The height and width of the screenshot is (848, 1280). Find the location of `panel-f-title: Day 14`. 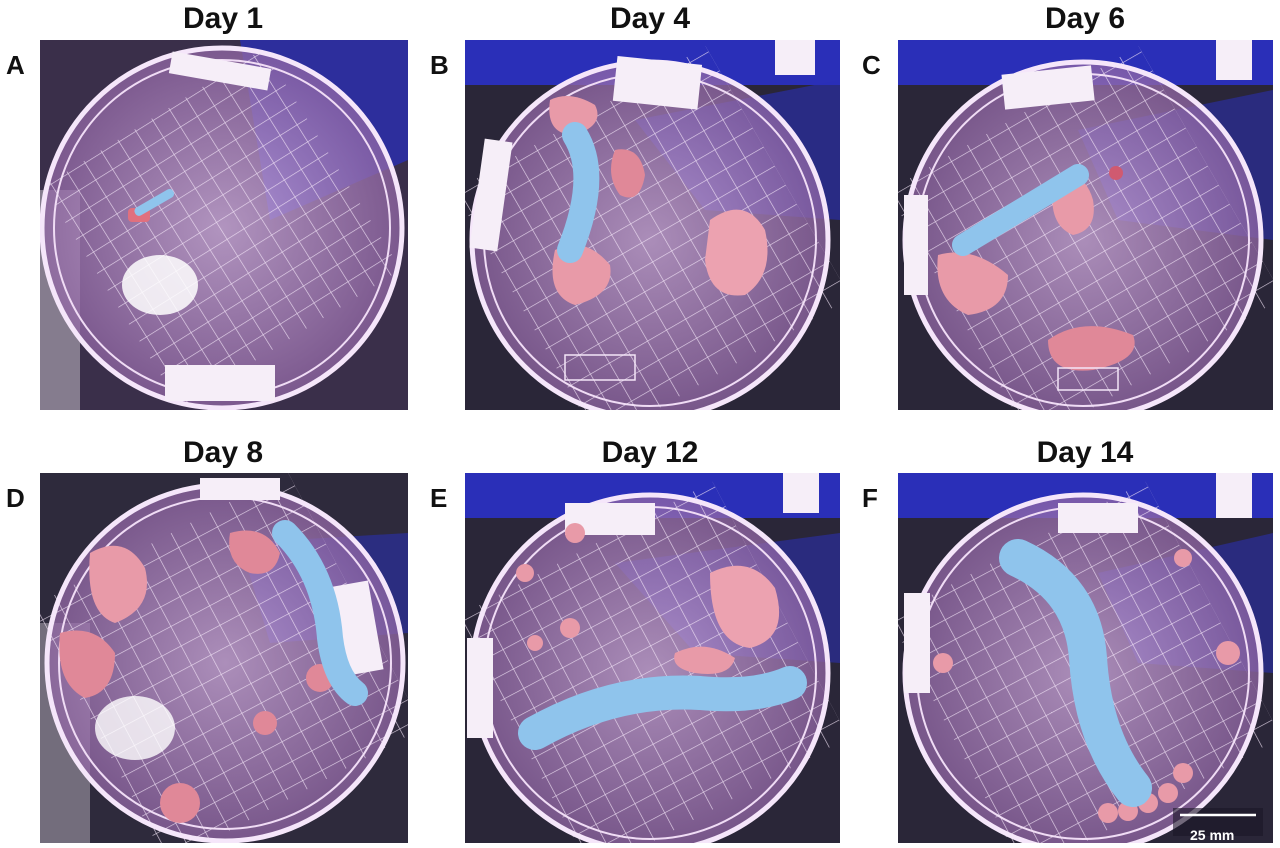

panel-f-title: Day 14 is located at coordinates (1085, 452).